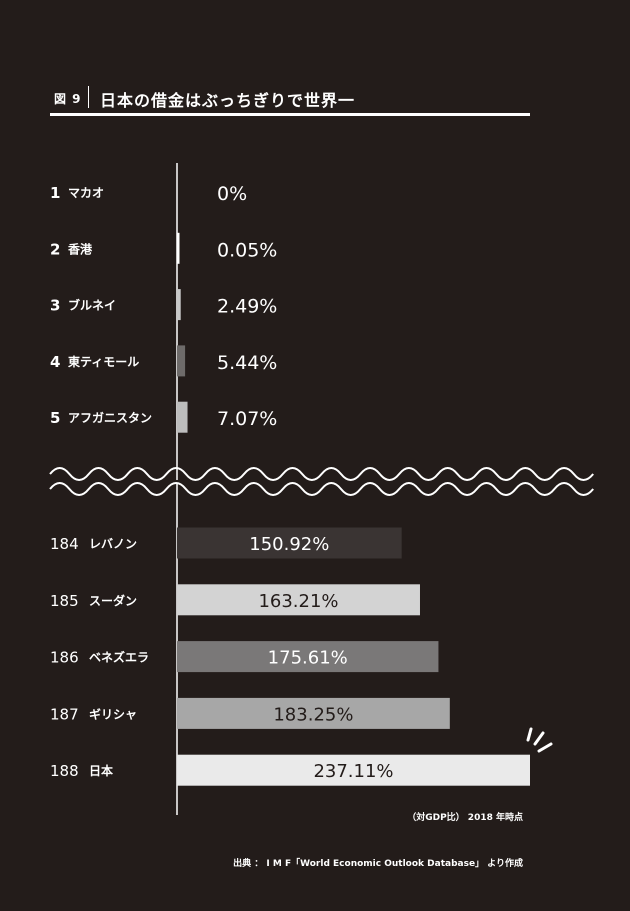  I want to click on rank-label: 1, so click(55, 193).